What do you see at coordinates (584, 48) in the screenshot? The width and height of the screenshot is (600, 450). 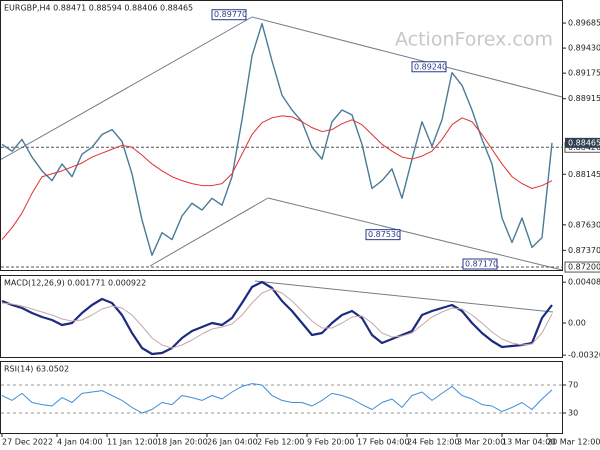 I see `y-tick-label: 0.89430` at bounding box center [584, 48].